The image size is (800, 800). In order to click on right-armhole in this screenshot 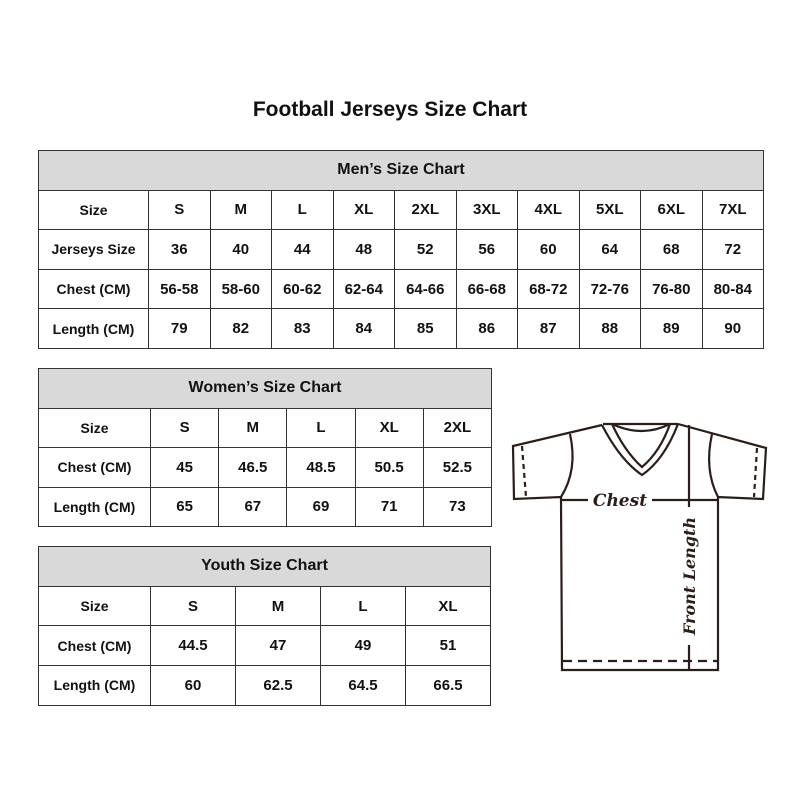, I will do `click(713, 465)`.